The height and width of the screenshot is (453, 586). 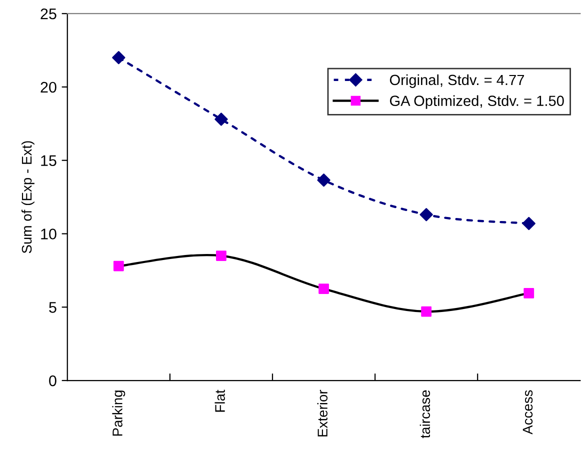 What do you see at coordinates (322, 413) in the screenshot?
I see `x-tick-label: Exterior` at bounding box center [322, 413].